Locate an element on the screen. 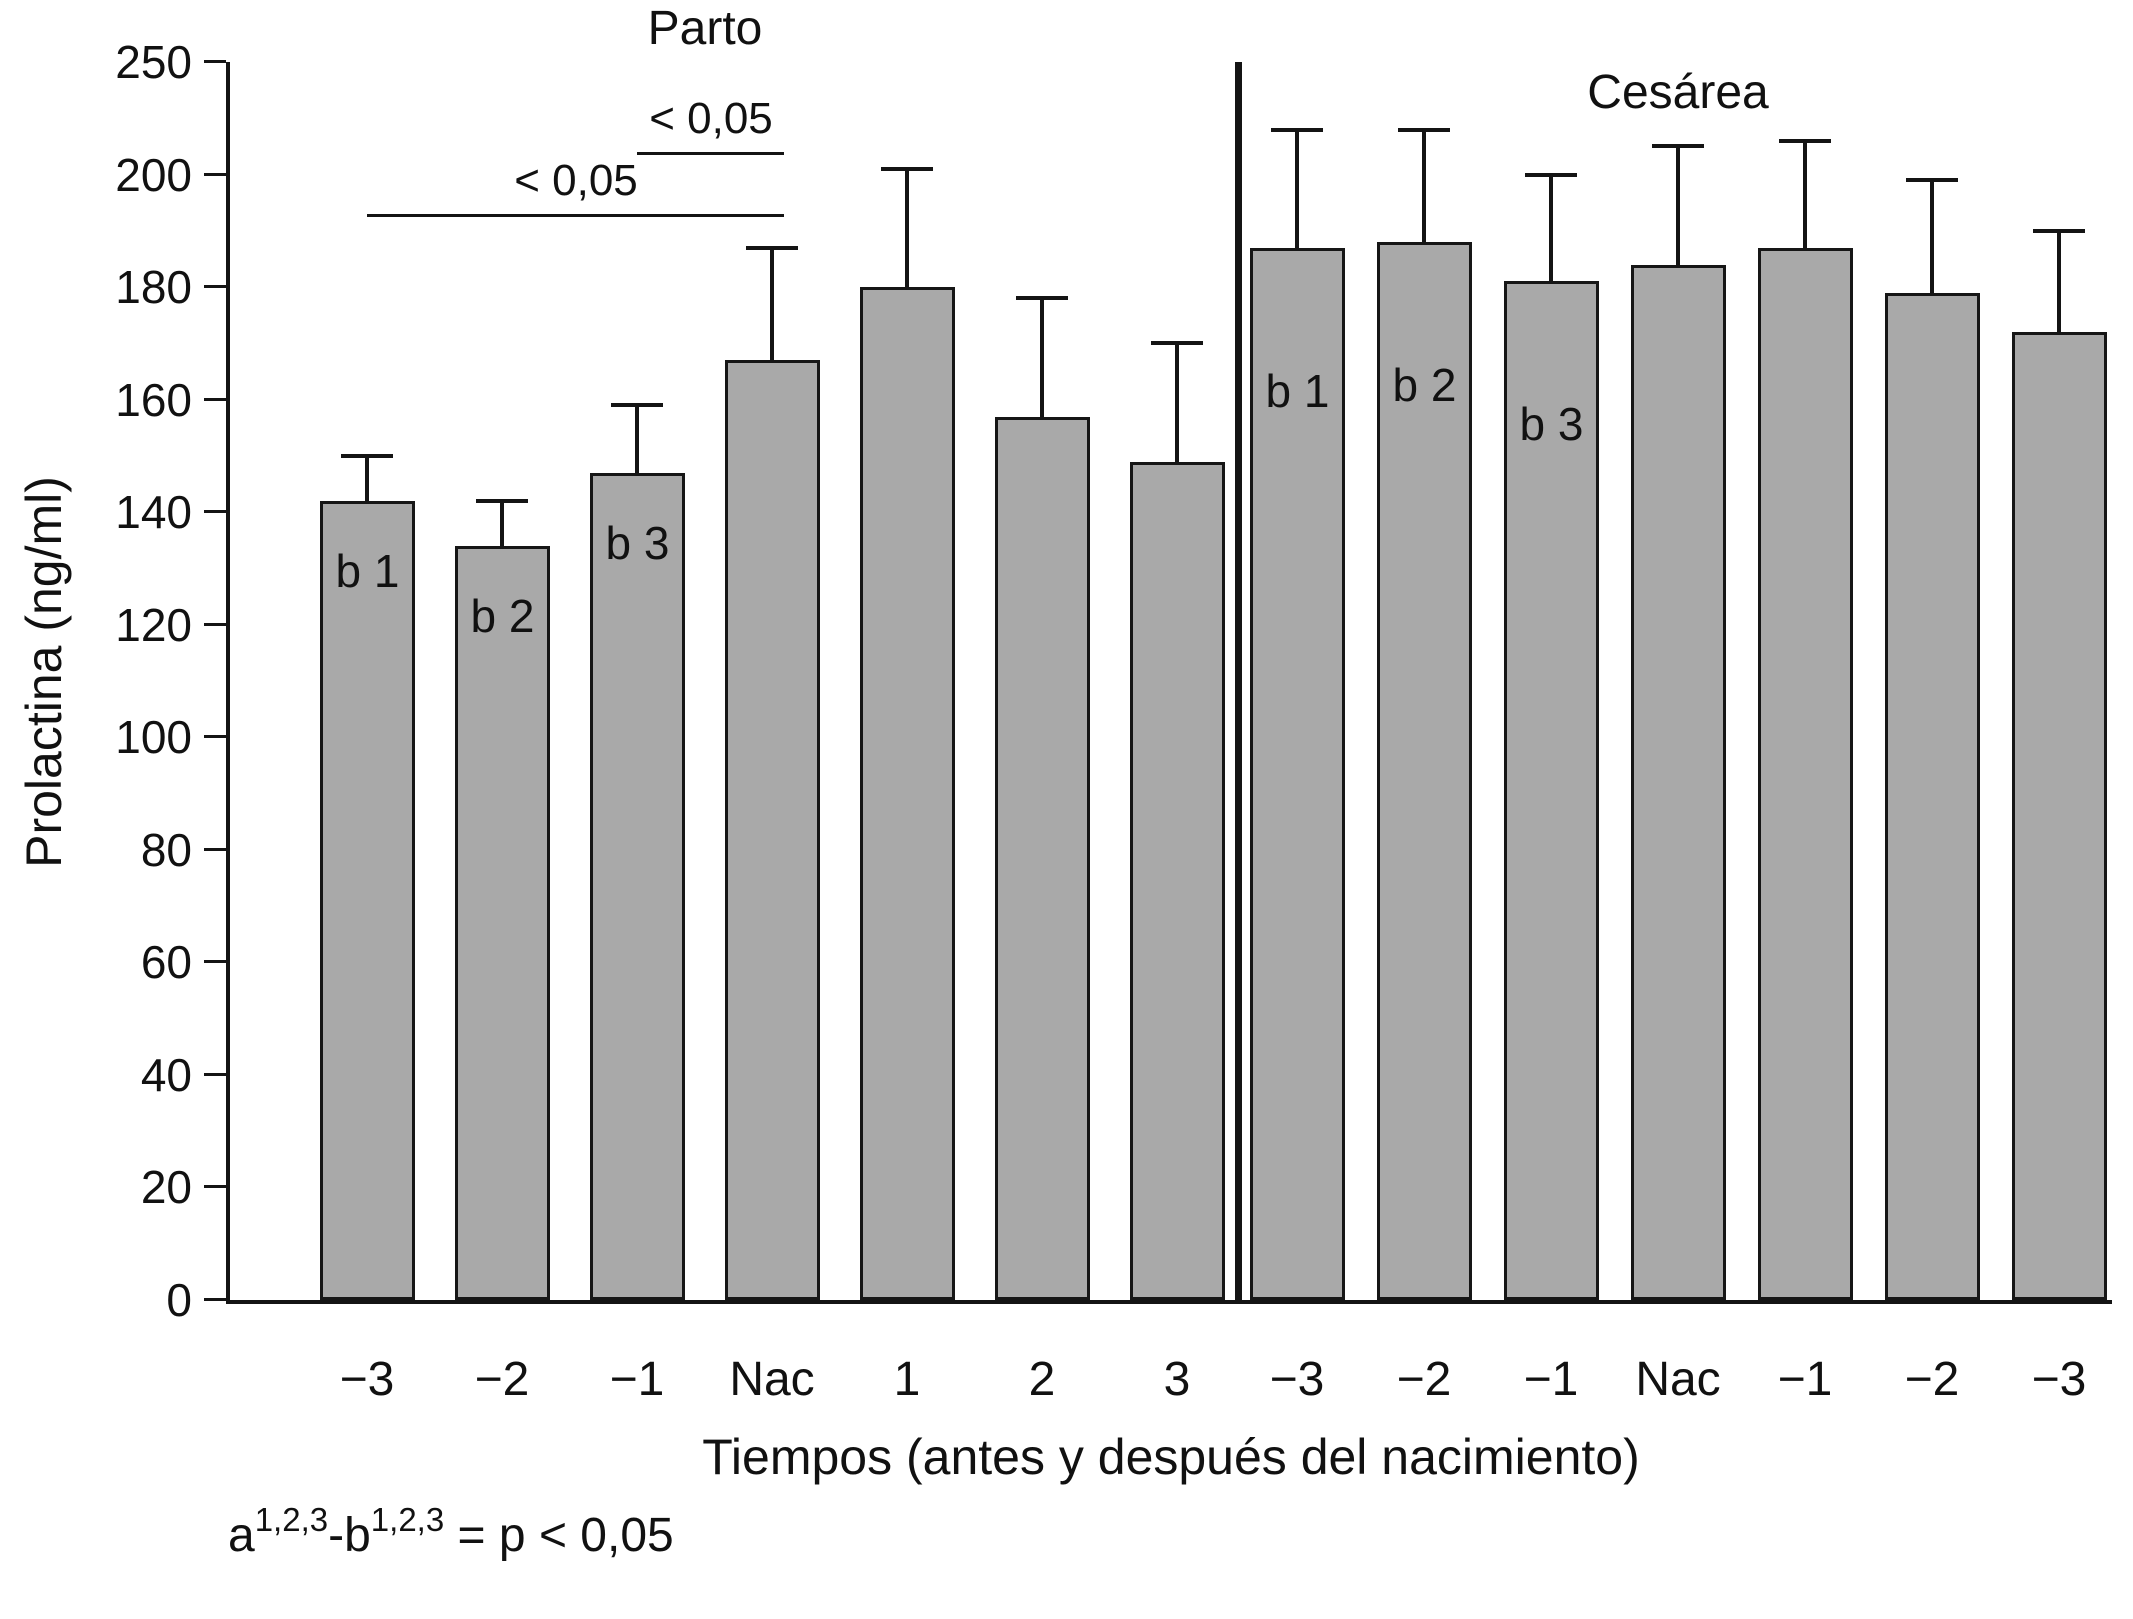 The width and height of the screenshot is (2133, 1619). footnote-superscript-1: 1,2,3 is located at coordinates (291, 1519).